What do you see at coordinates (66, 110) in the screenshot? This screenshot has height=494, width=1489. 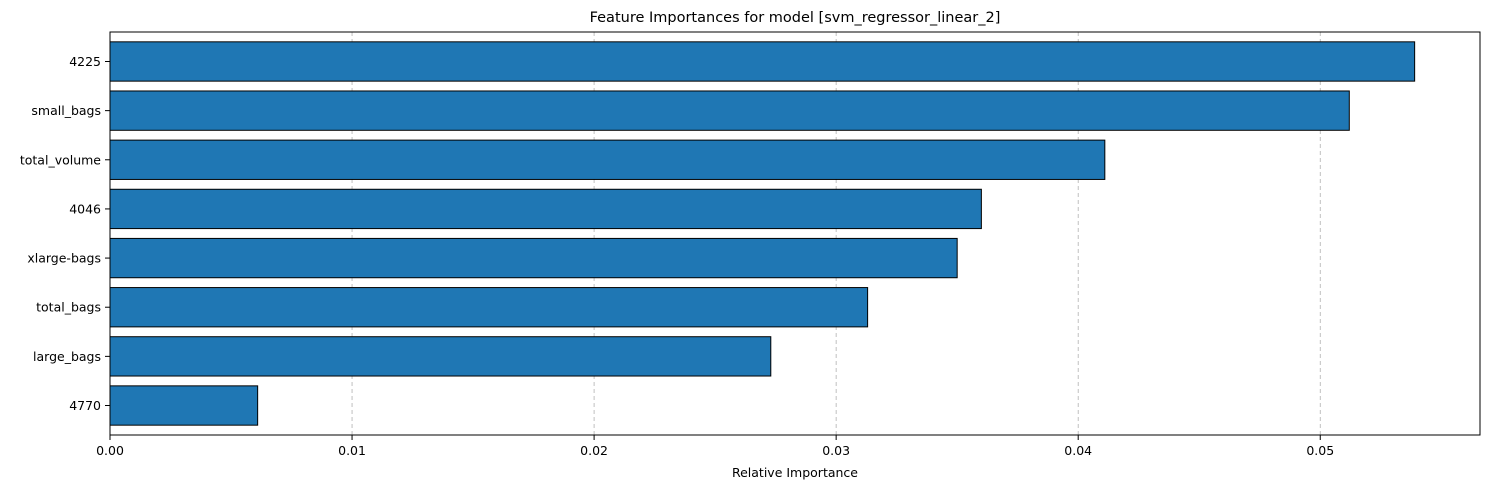 I see `y-tick-label: small_bags` at bounding box center [66, 110].